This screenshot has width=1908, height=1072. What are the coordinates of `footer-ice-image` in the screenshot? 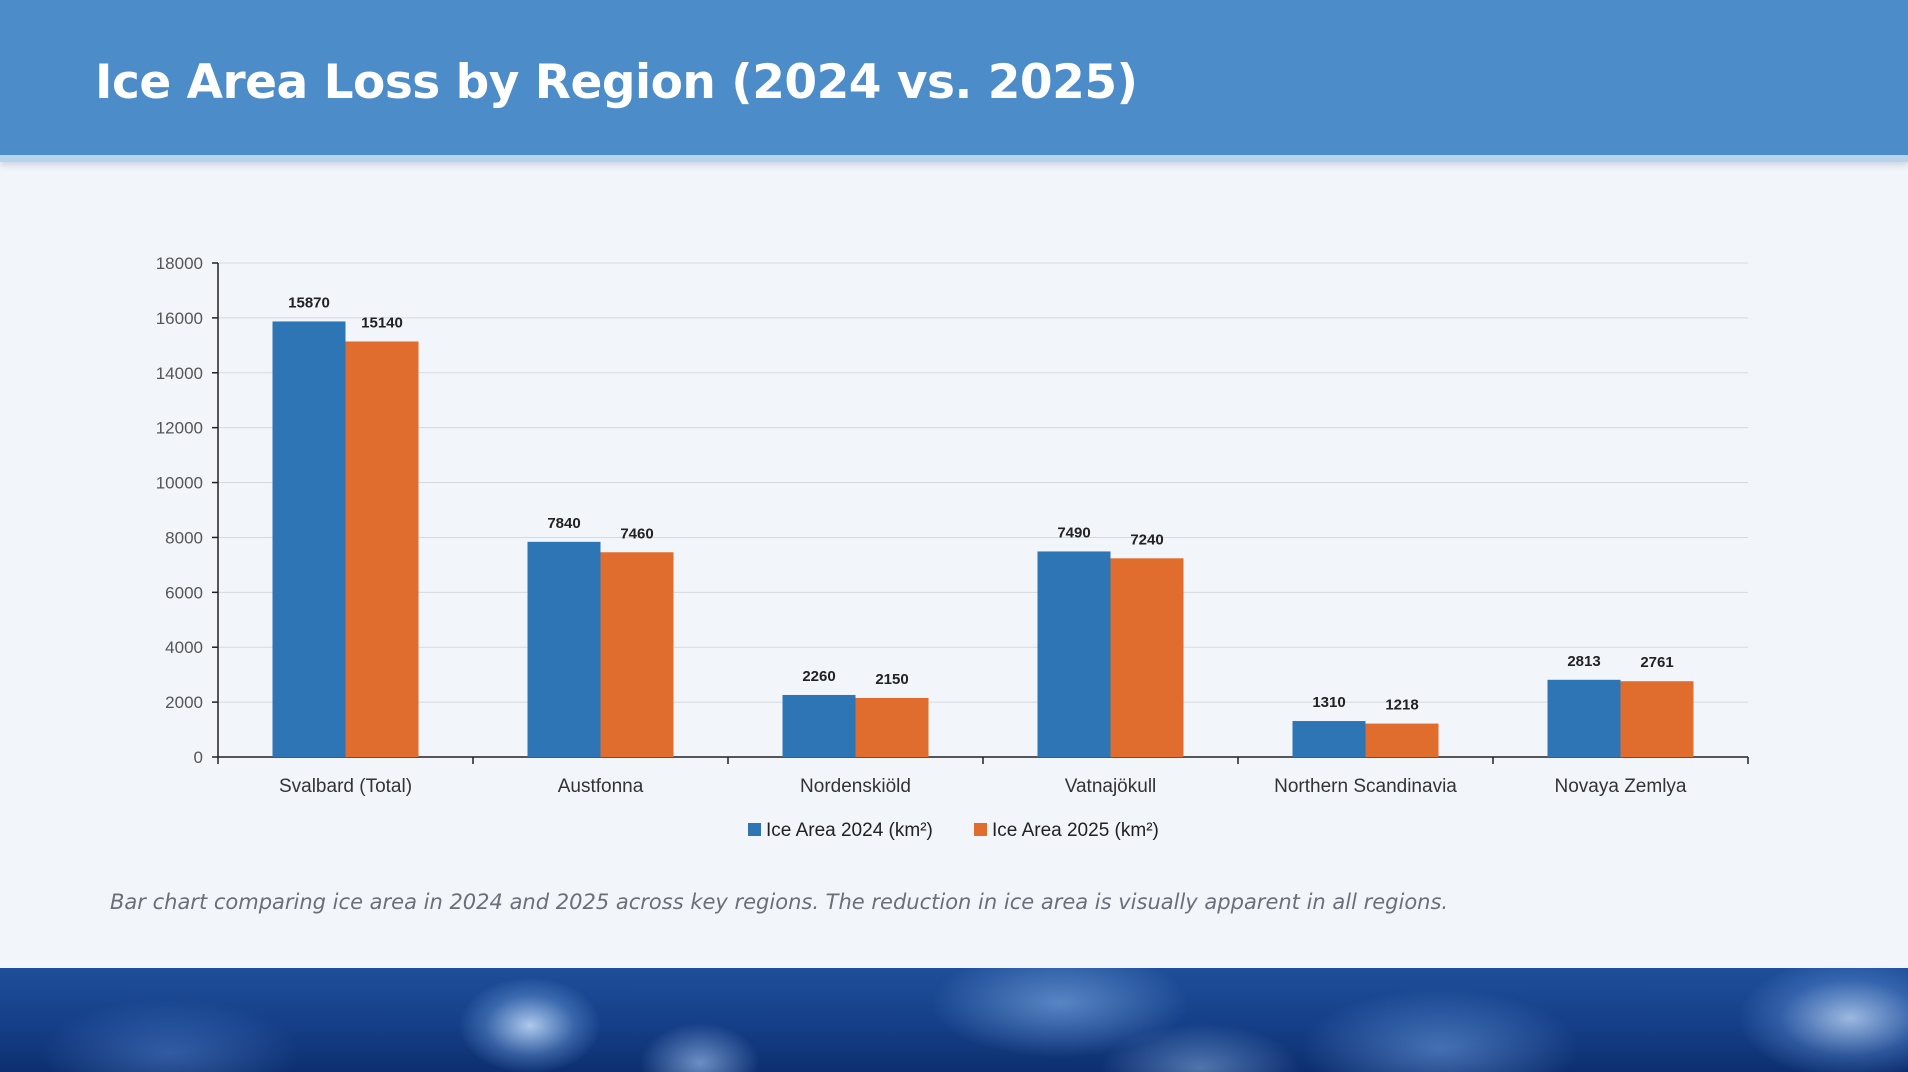 It's located at (954, 1020).